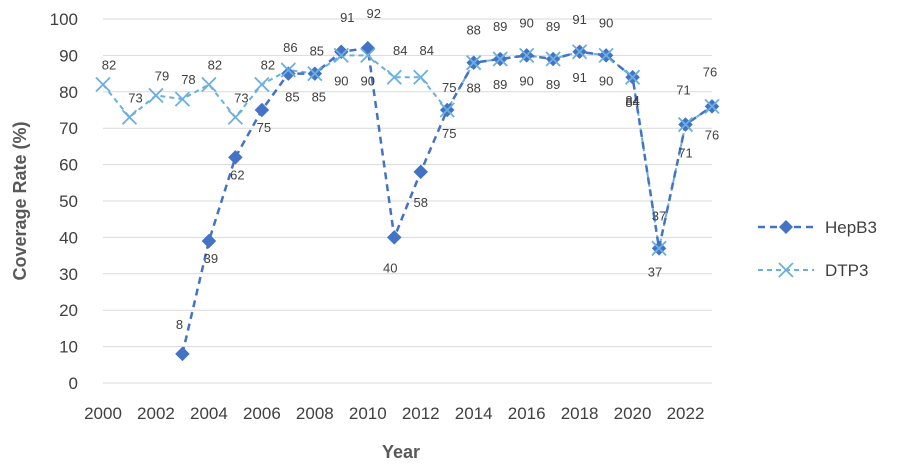 This screenshot has width=897, height=464. Describe the element at coordinates (786, 270) in the screenshot. I see `legend-dtp3-x-marker` at that location.